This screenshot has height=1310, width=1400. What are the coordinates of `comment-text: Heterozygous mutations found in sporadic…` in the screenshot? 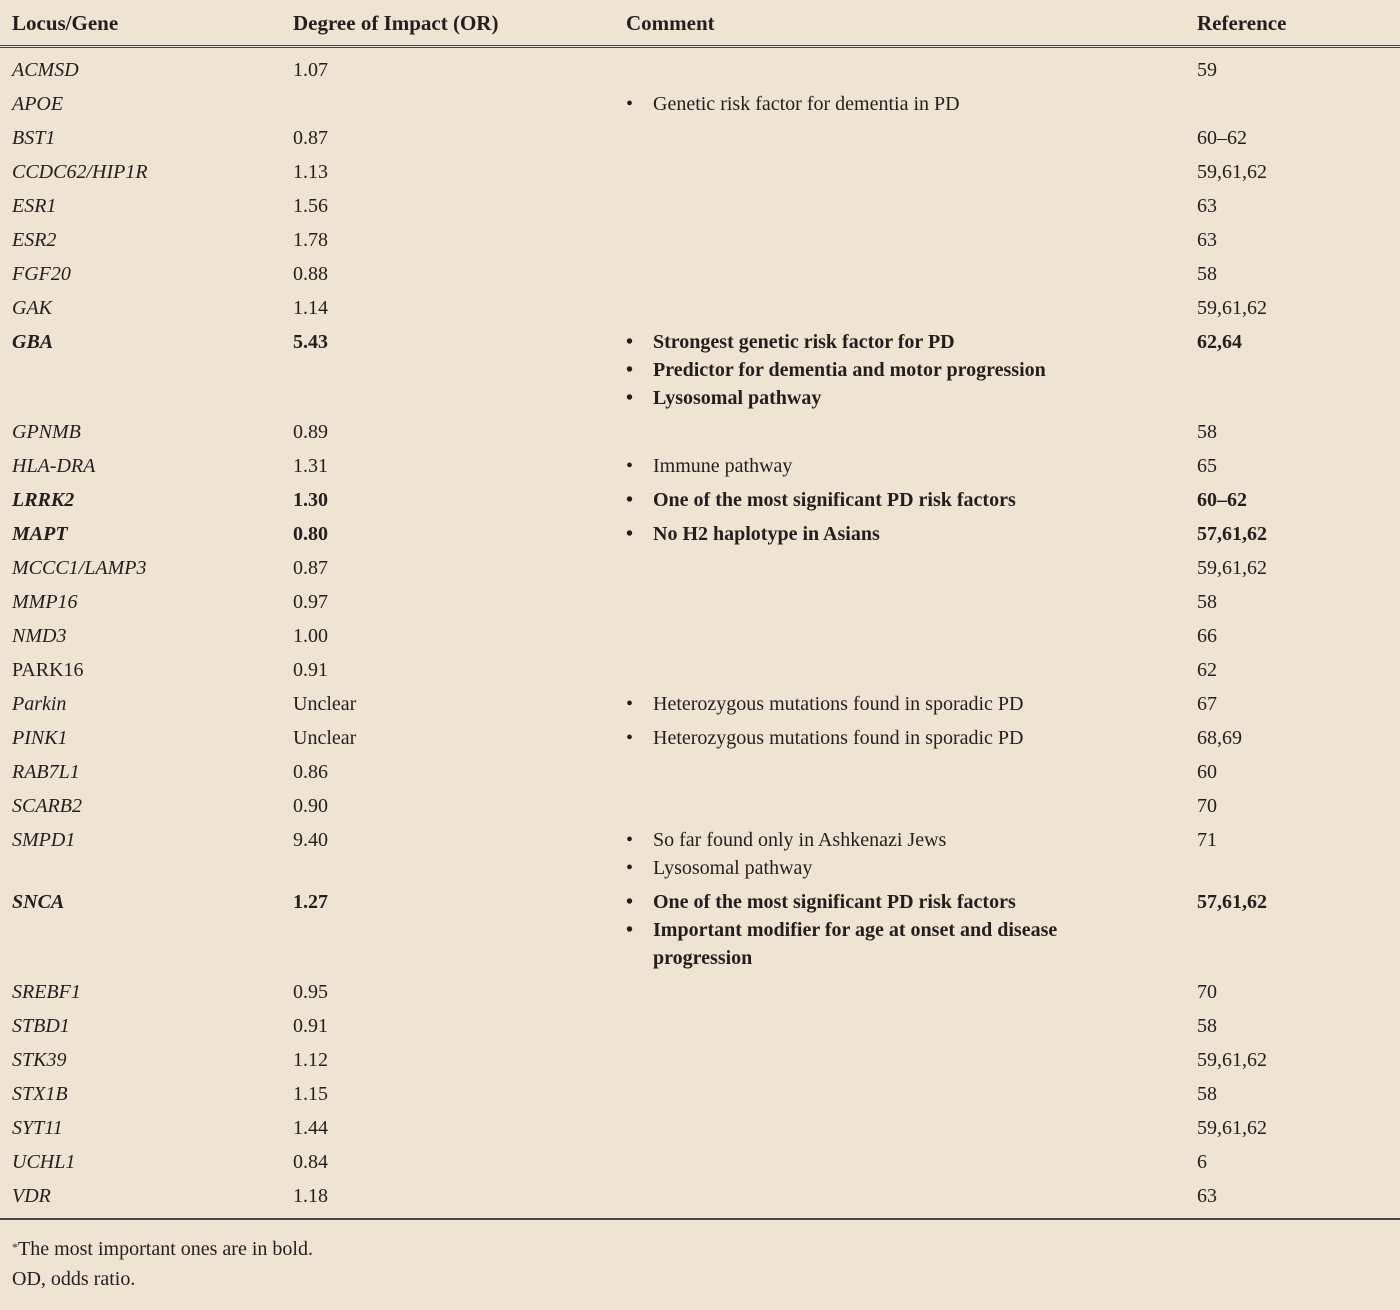 It's located at (838, 704).